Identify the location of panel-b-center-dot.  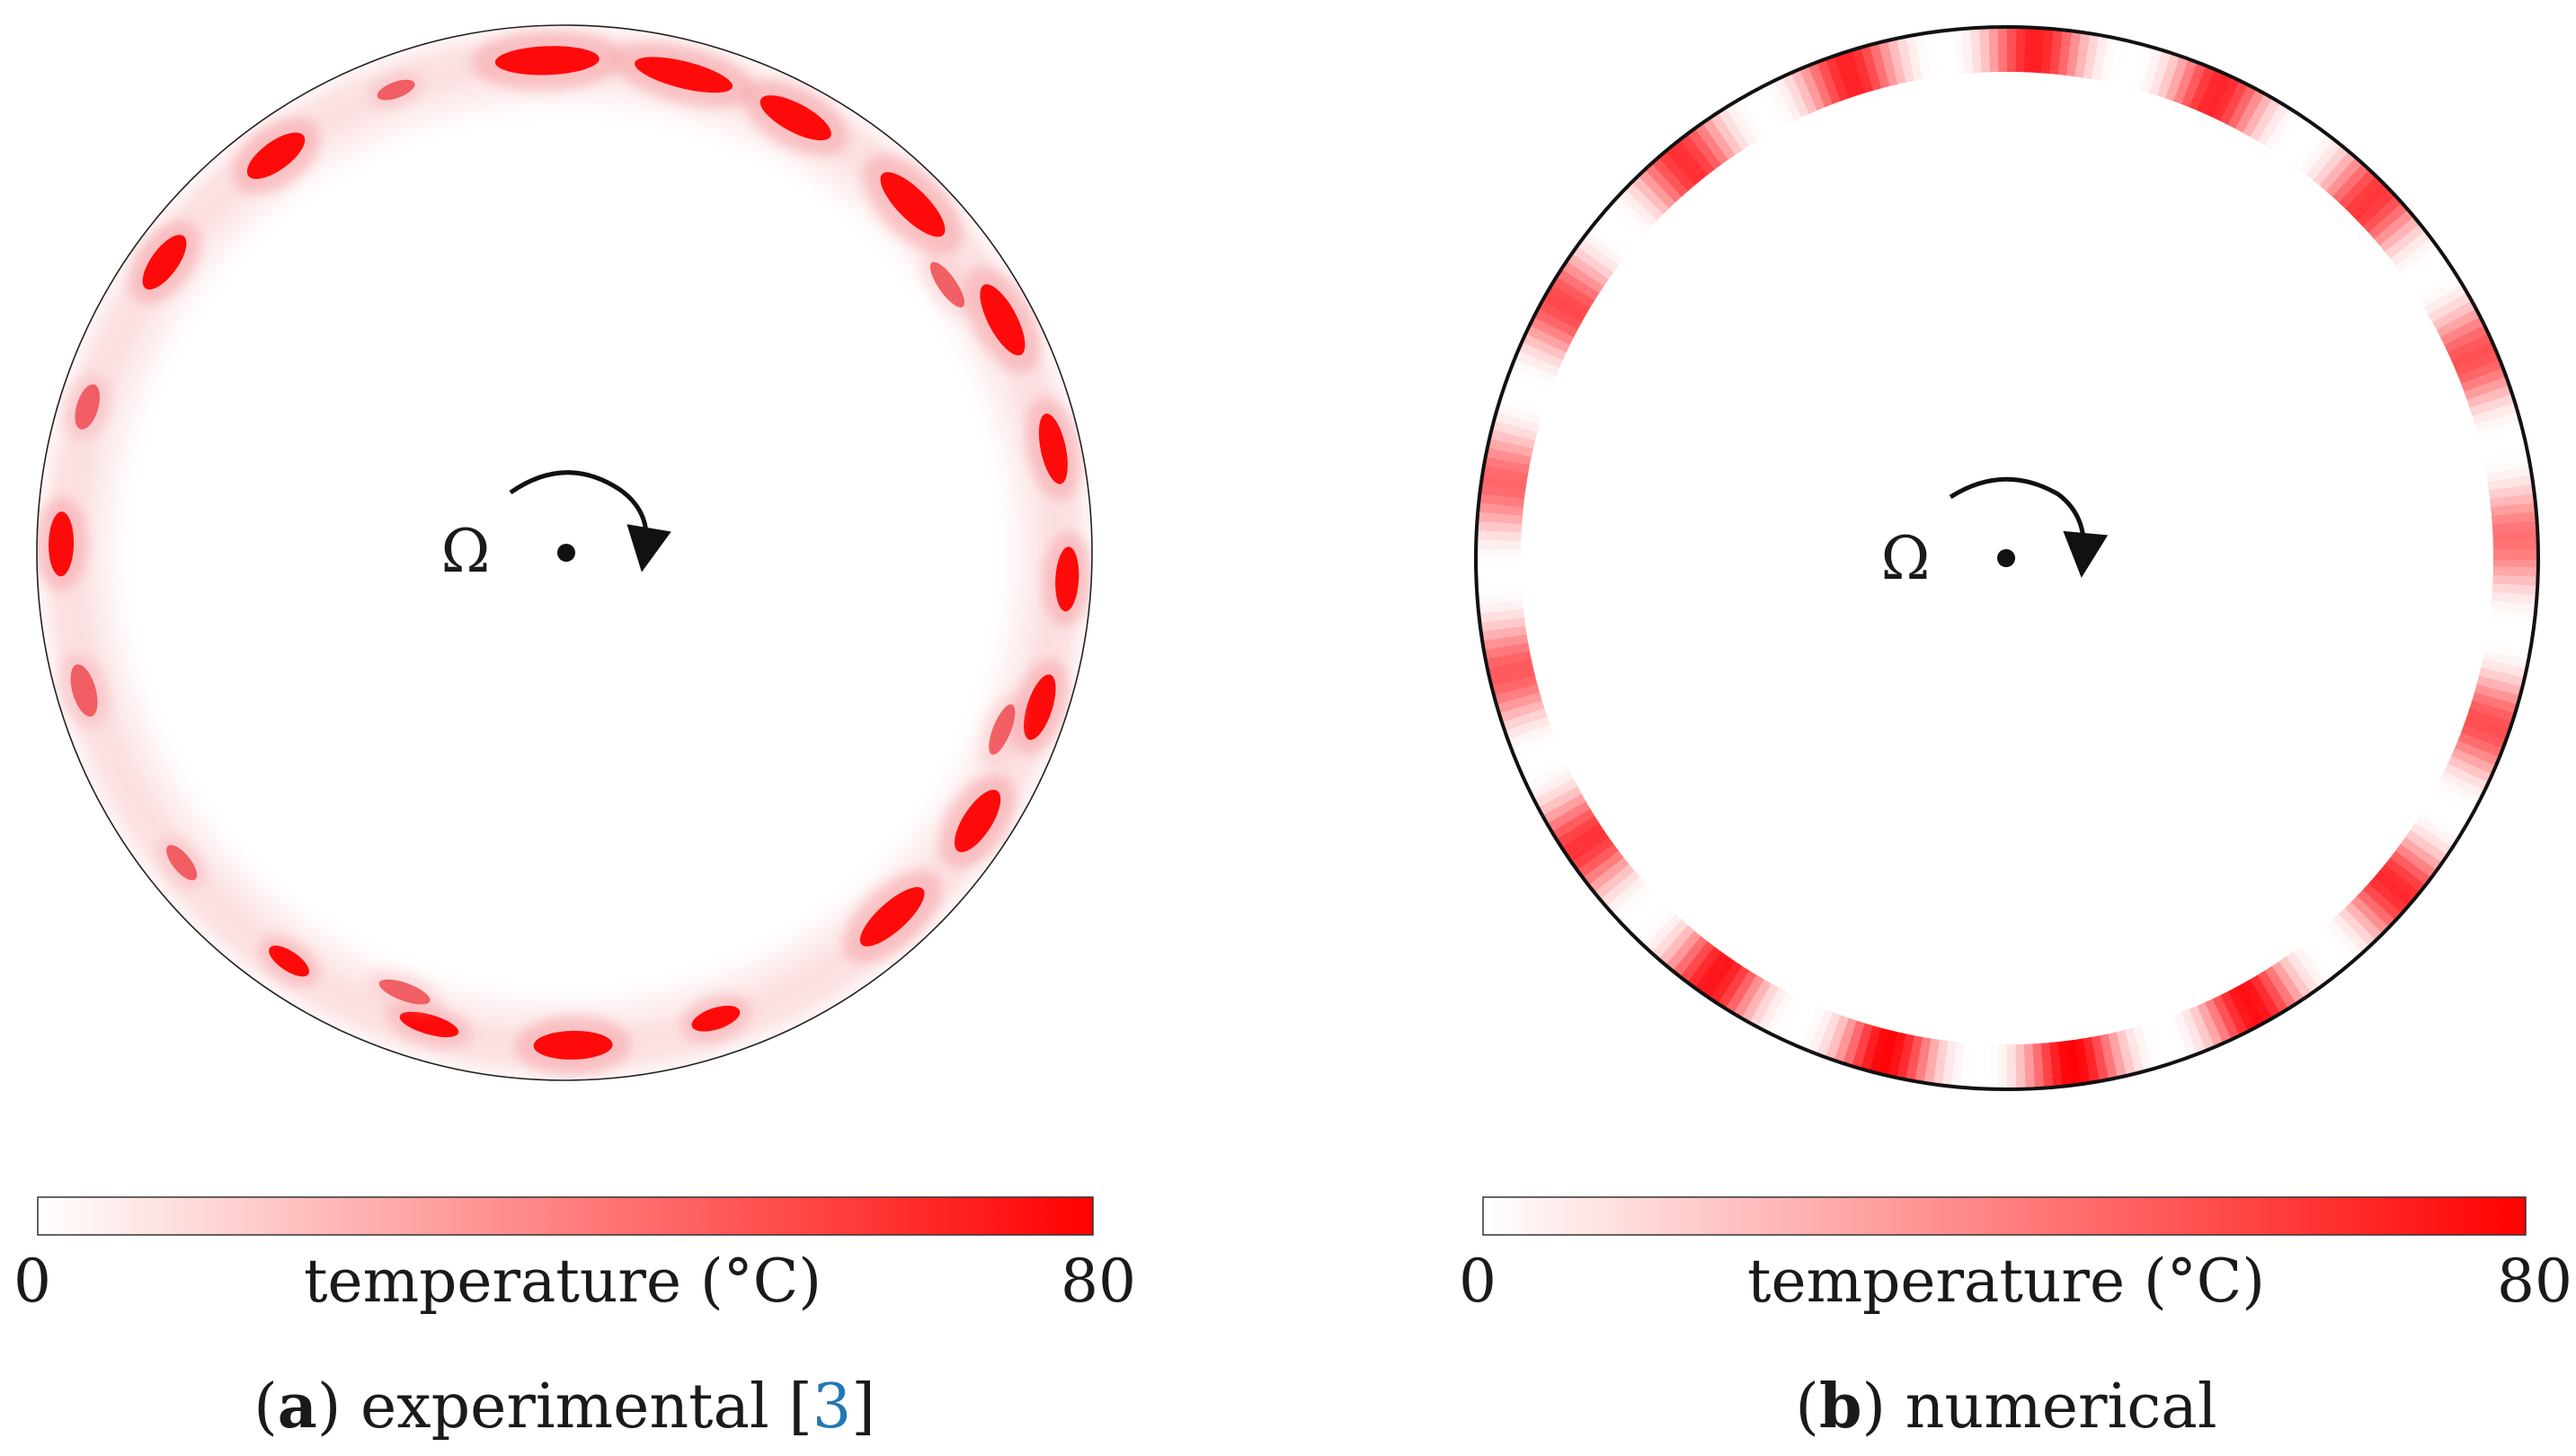
(2006, 558).